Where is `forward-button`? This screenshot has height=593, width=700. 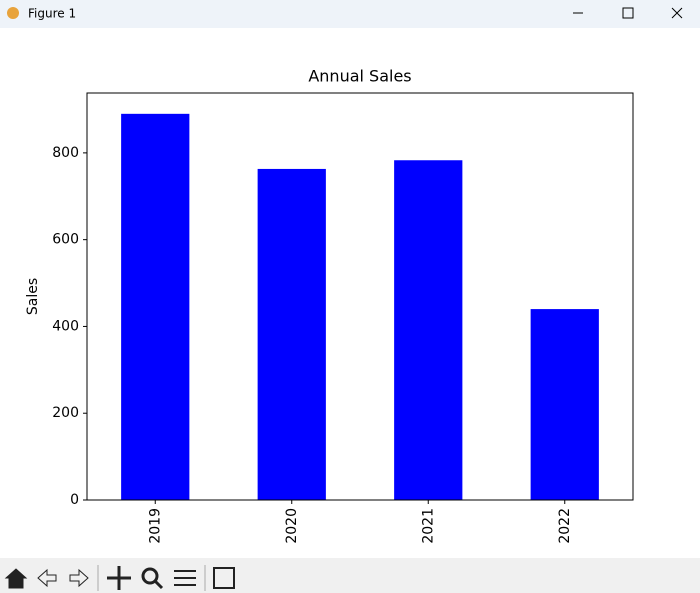 forward-button is located at coordinates (79, 578).